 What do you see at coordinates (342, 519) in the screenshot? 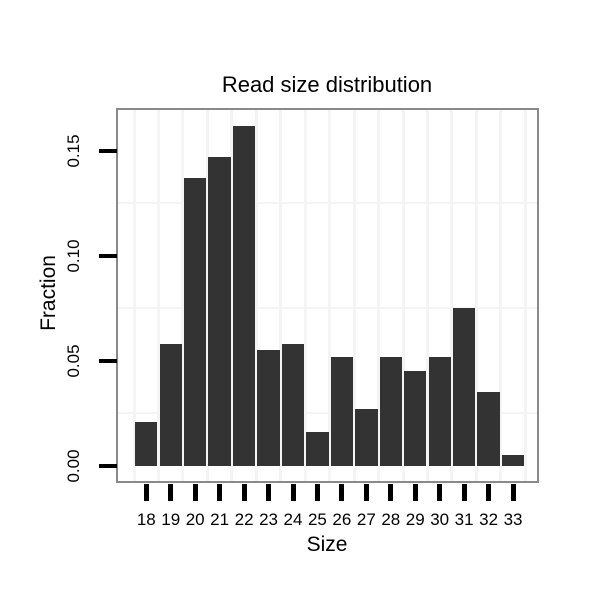
I see `x-tick-label-26: 26` at bounding box center [342, 519].